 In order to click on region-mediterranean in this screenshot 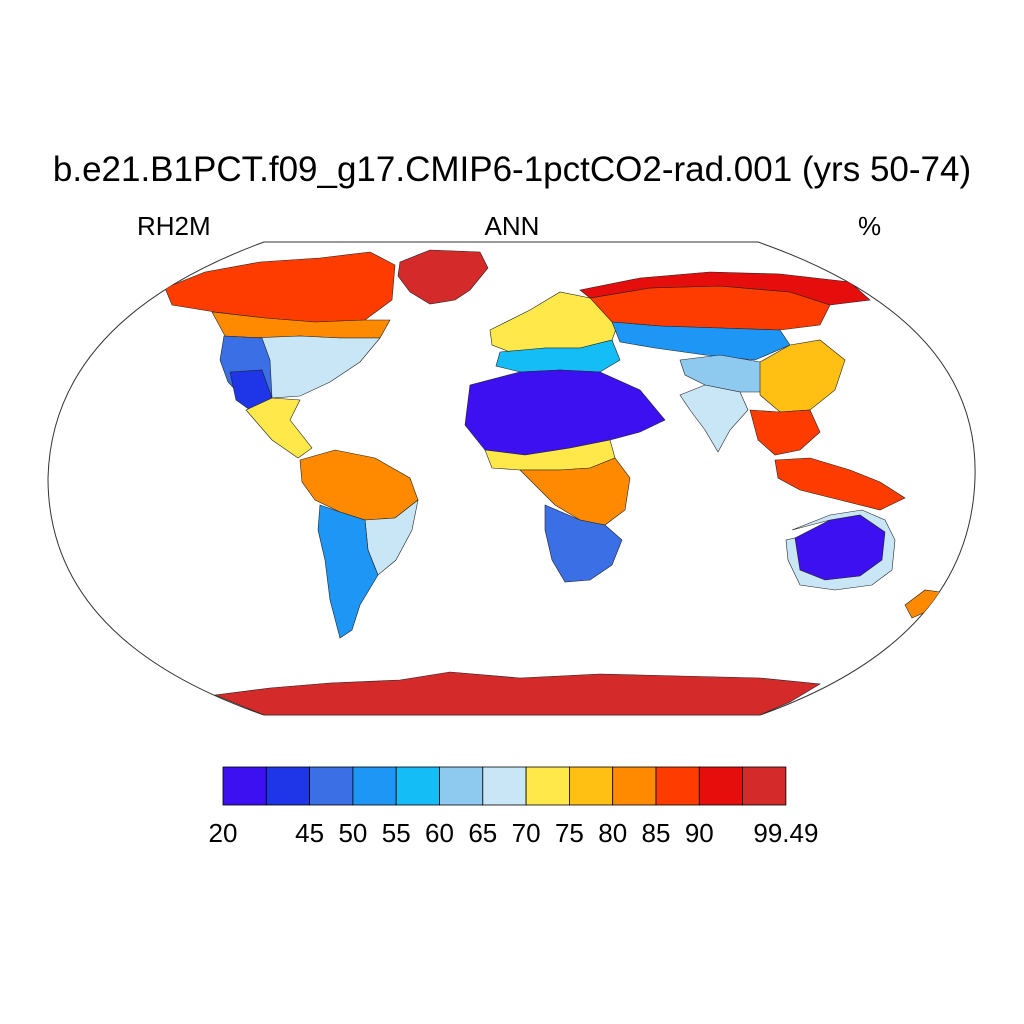, I will do `click(558, 356)`.